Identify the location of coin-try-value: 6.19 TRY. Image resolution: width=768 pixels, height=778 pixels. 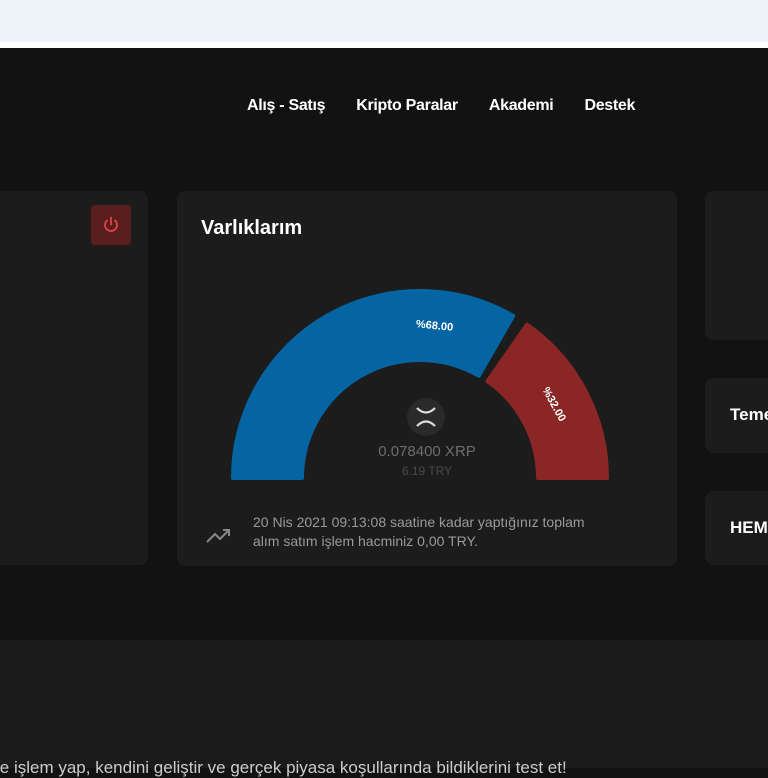
(427, 471).